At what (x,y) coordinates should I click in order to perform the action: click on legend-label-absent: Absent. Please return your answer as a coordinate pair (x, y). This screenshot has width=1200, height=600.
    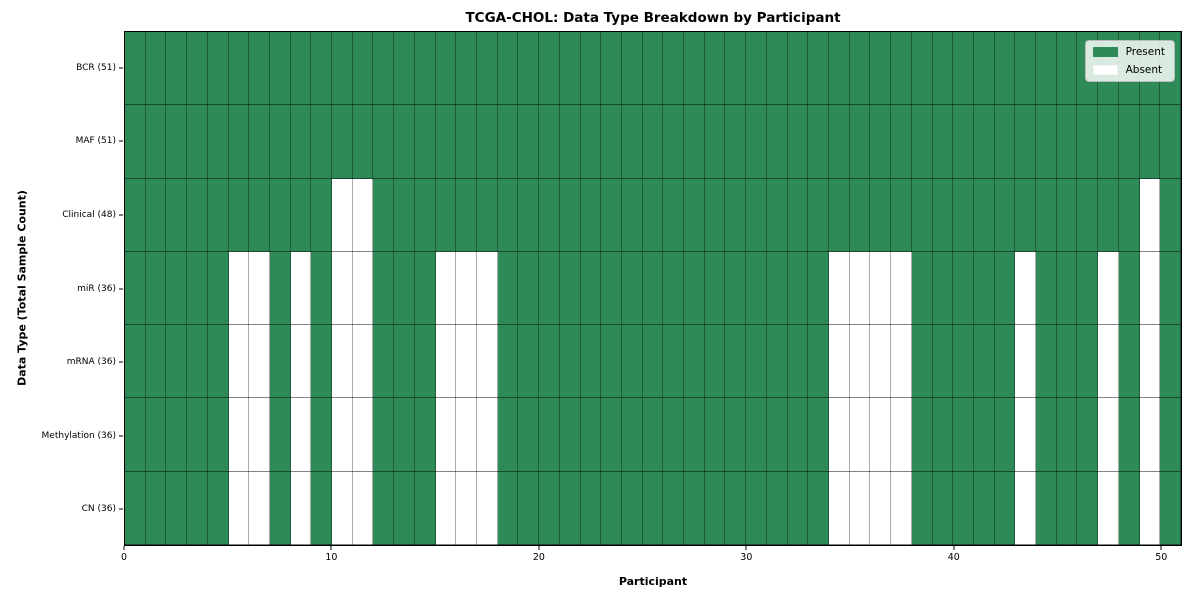
    Looking at the image, I should click on (1144, 69).